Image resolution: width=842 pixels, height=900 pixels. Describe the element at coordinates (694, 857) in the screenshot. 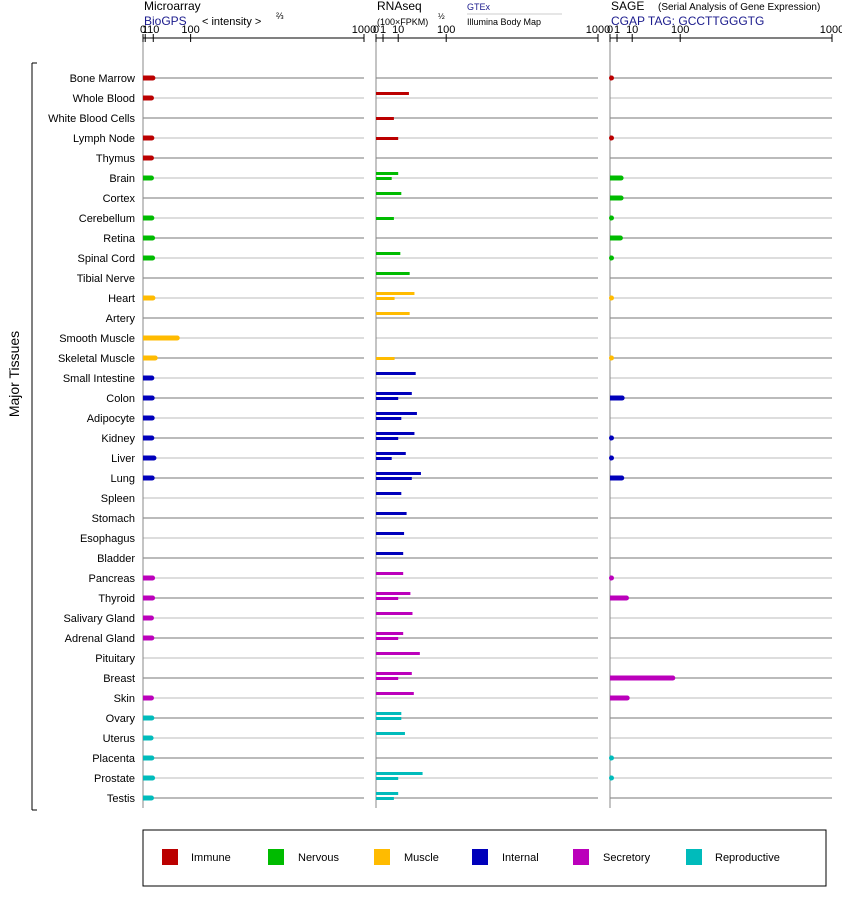

I see `legend-swatch-reproductive` at that location.